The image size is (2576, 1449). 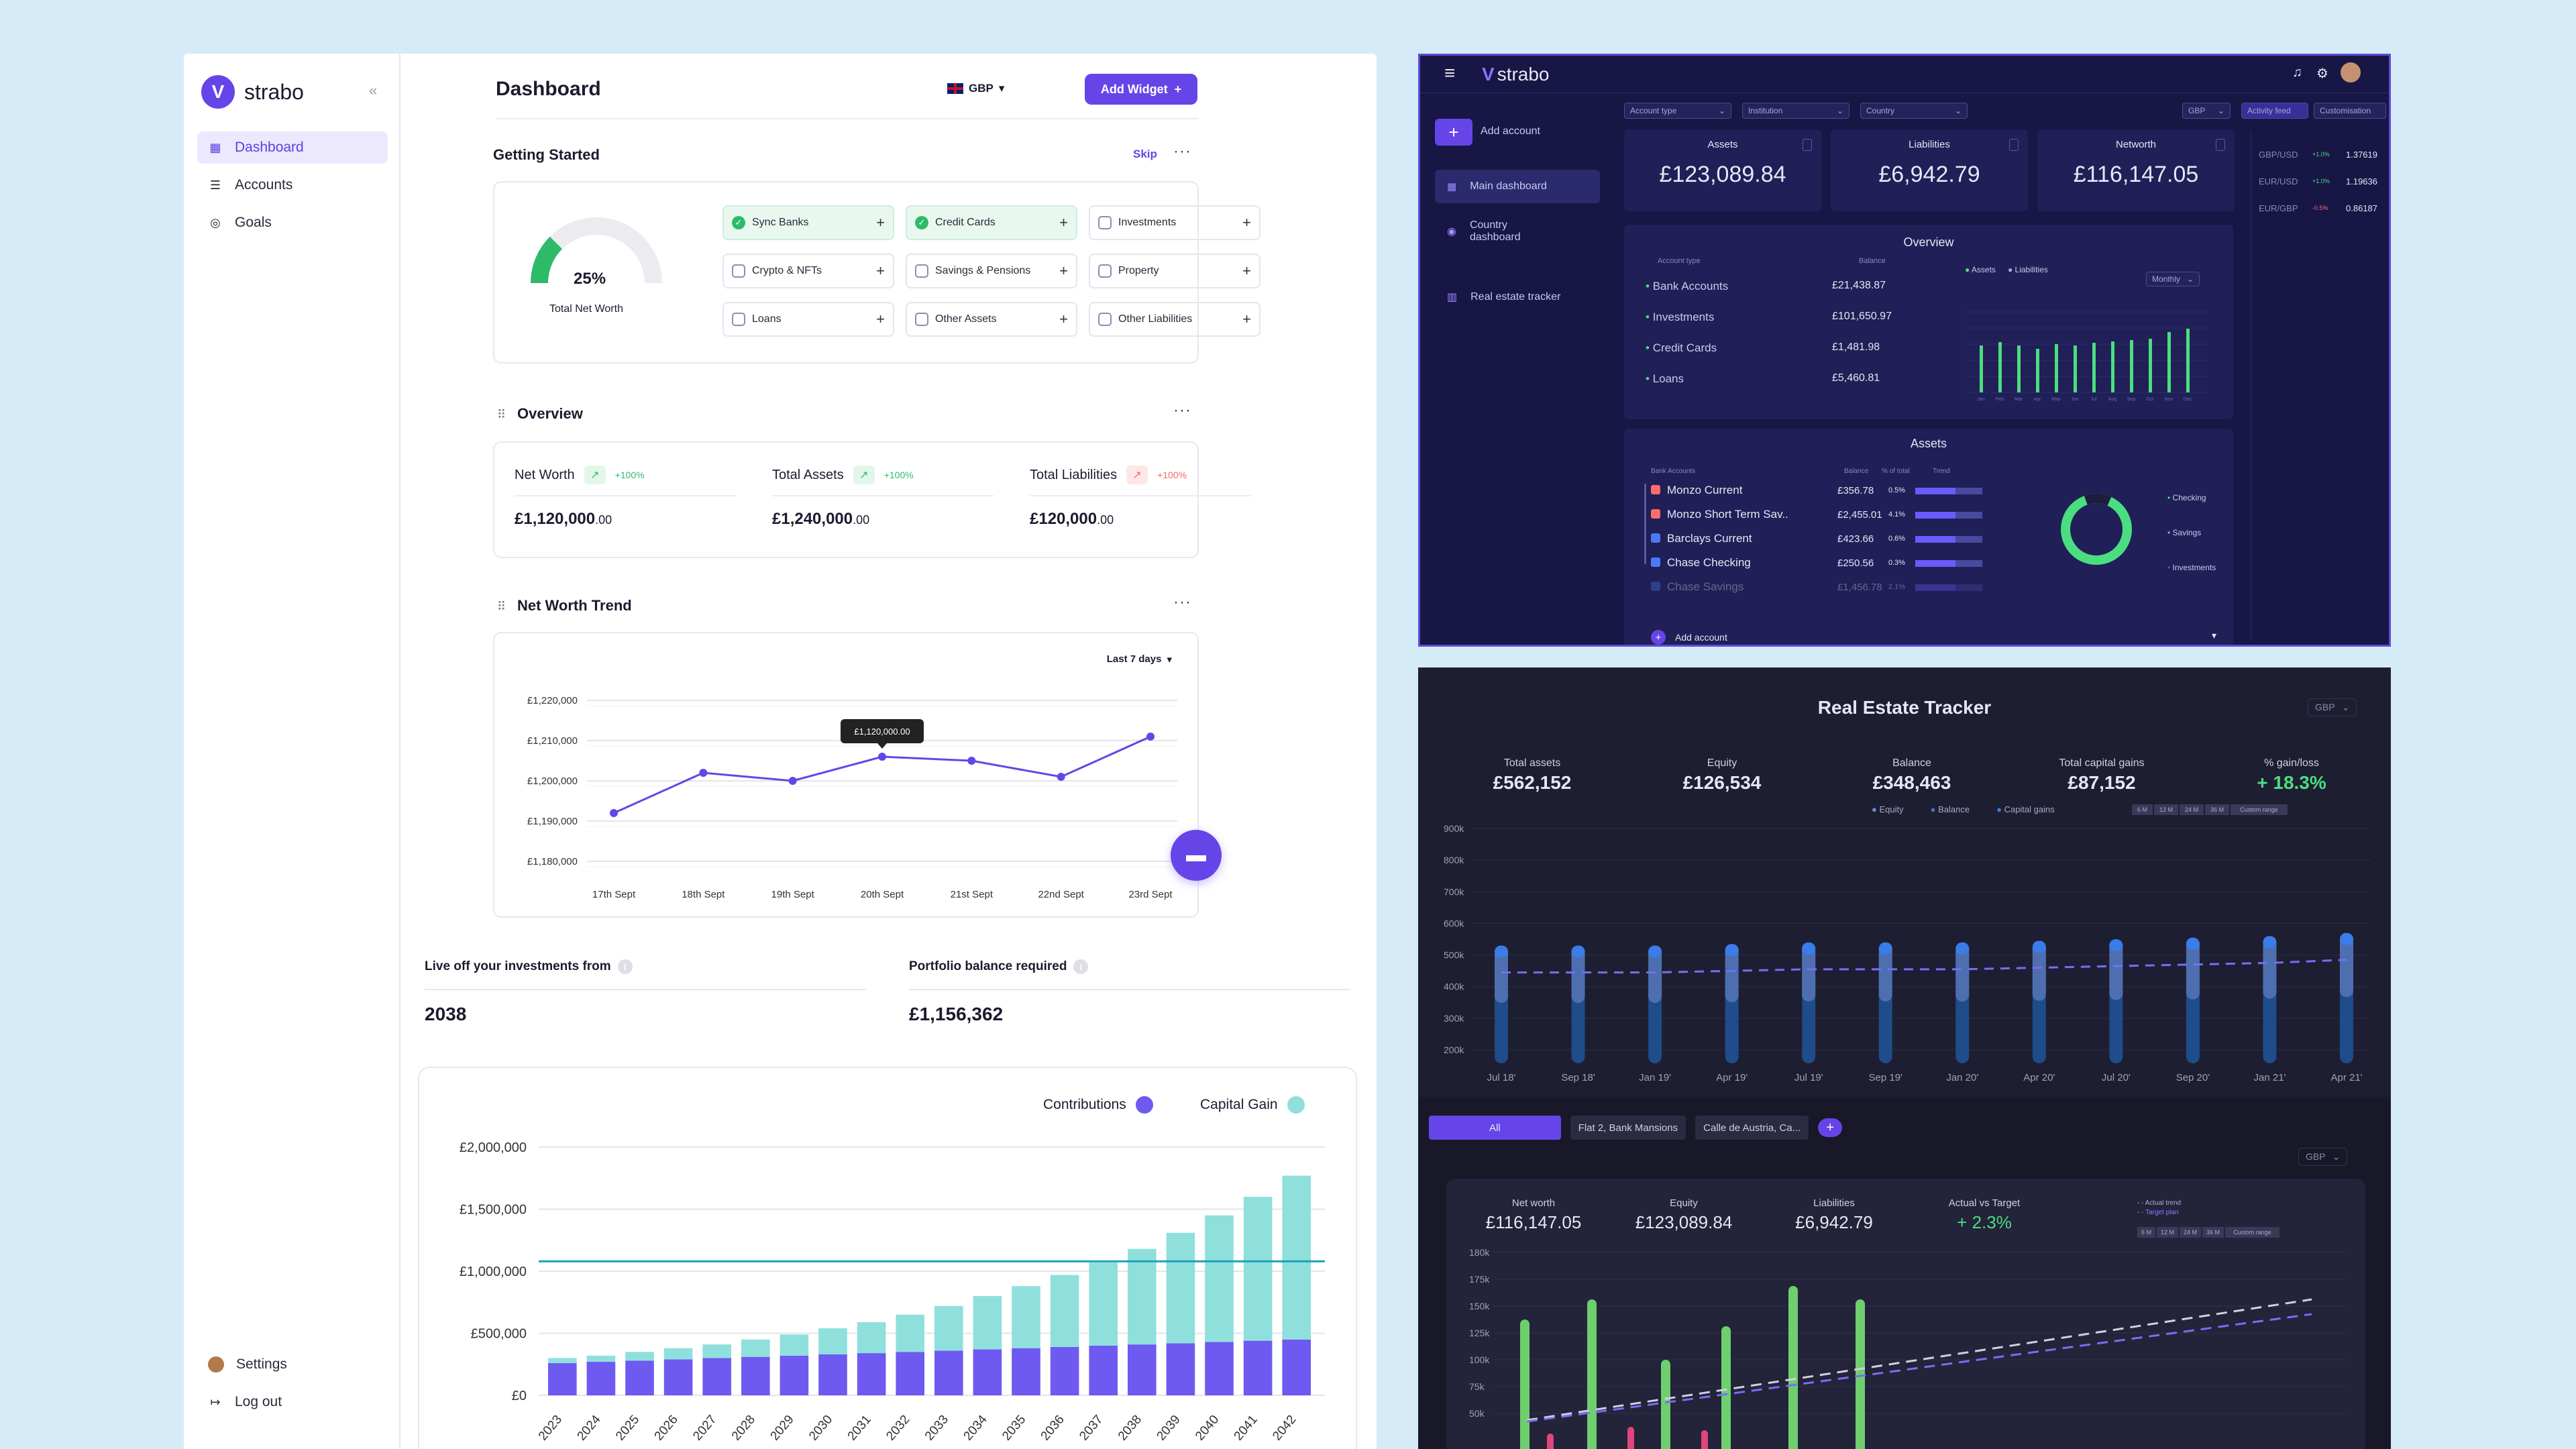 I want to click on setup-chip-investments: Investments +, so click(x=1174, y=222).